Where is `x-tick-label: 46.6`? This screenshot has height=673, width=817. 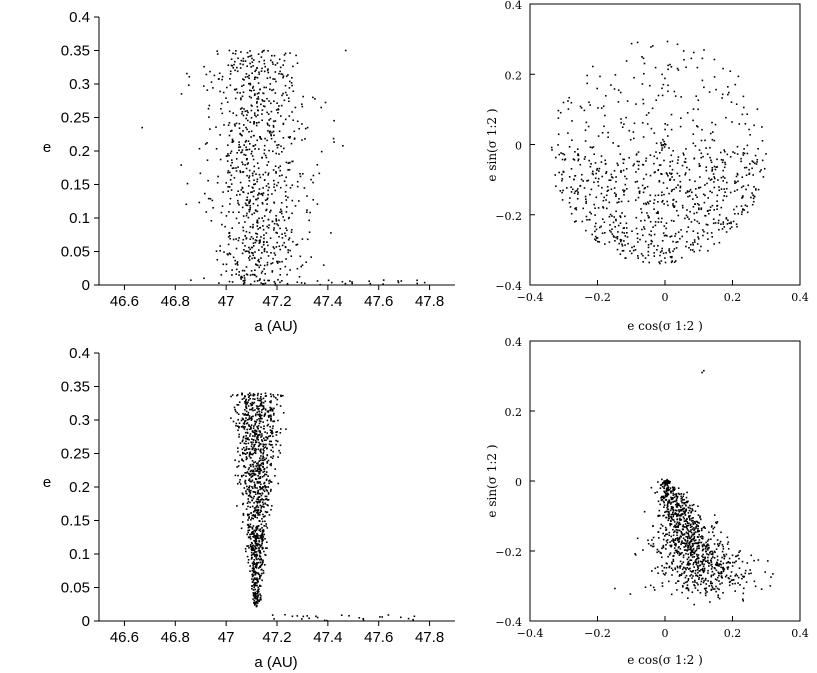
x-tick-label: 46.6 is located at coordinates (124, 301).